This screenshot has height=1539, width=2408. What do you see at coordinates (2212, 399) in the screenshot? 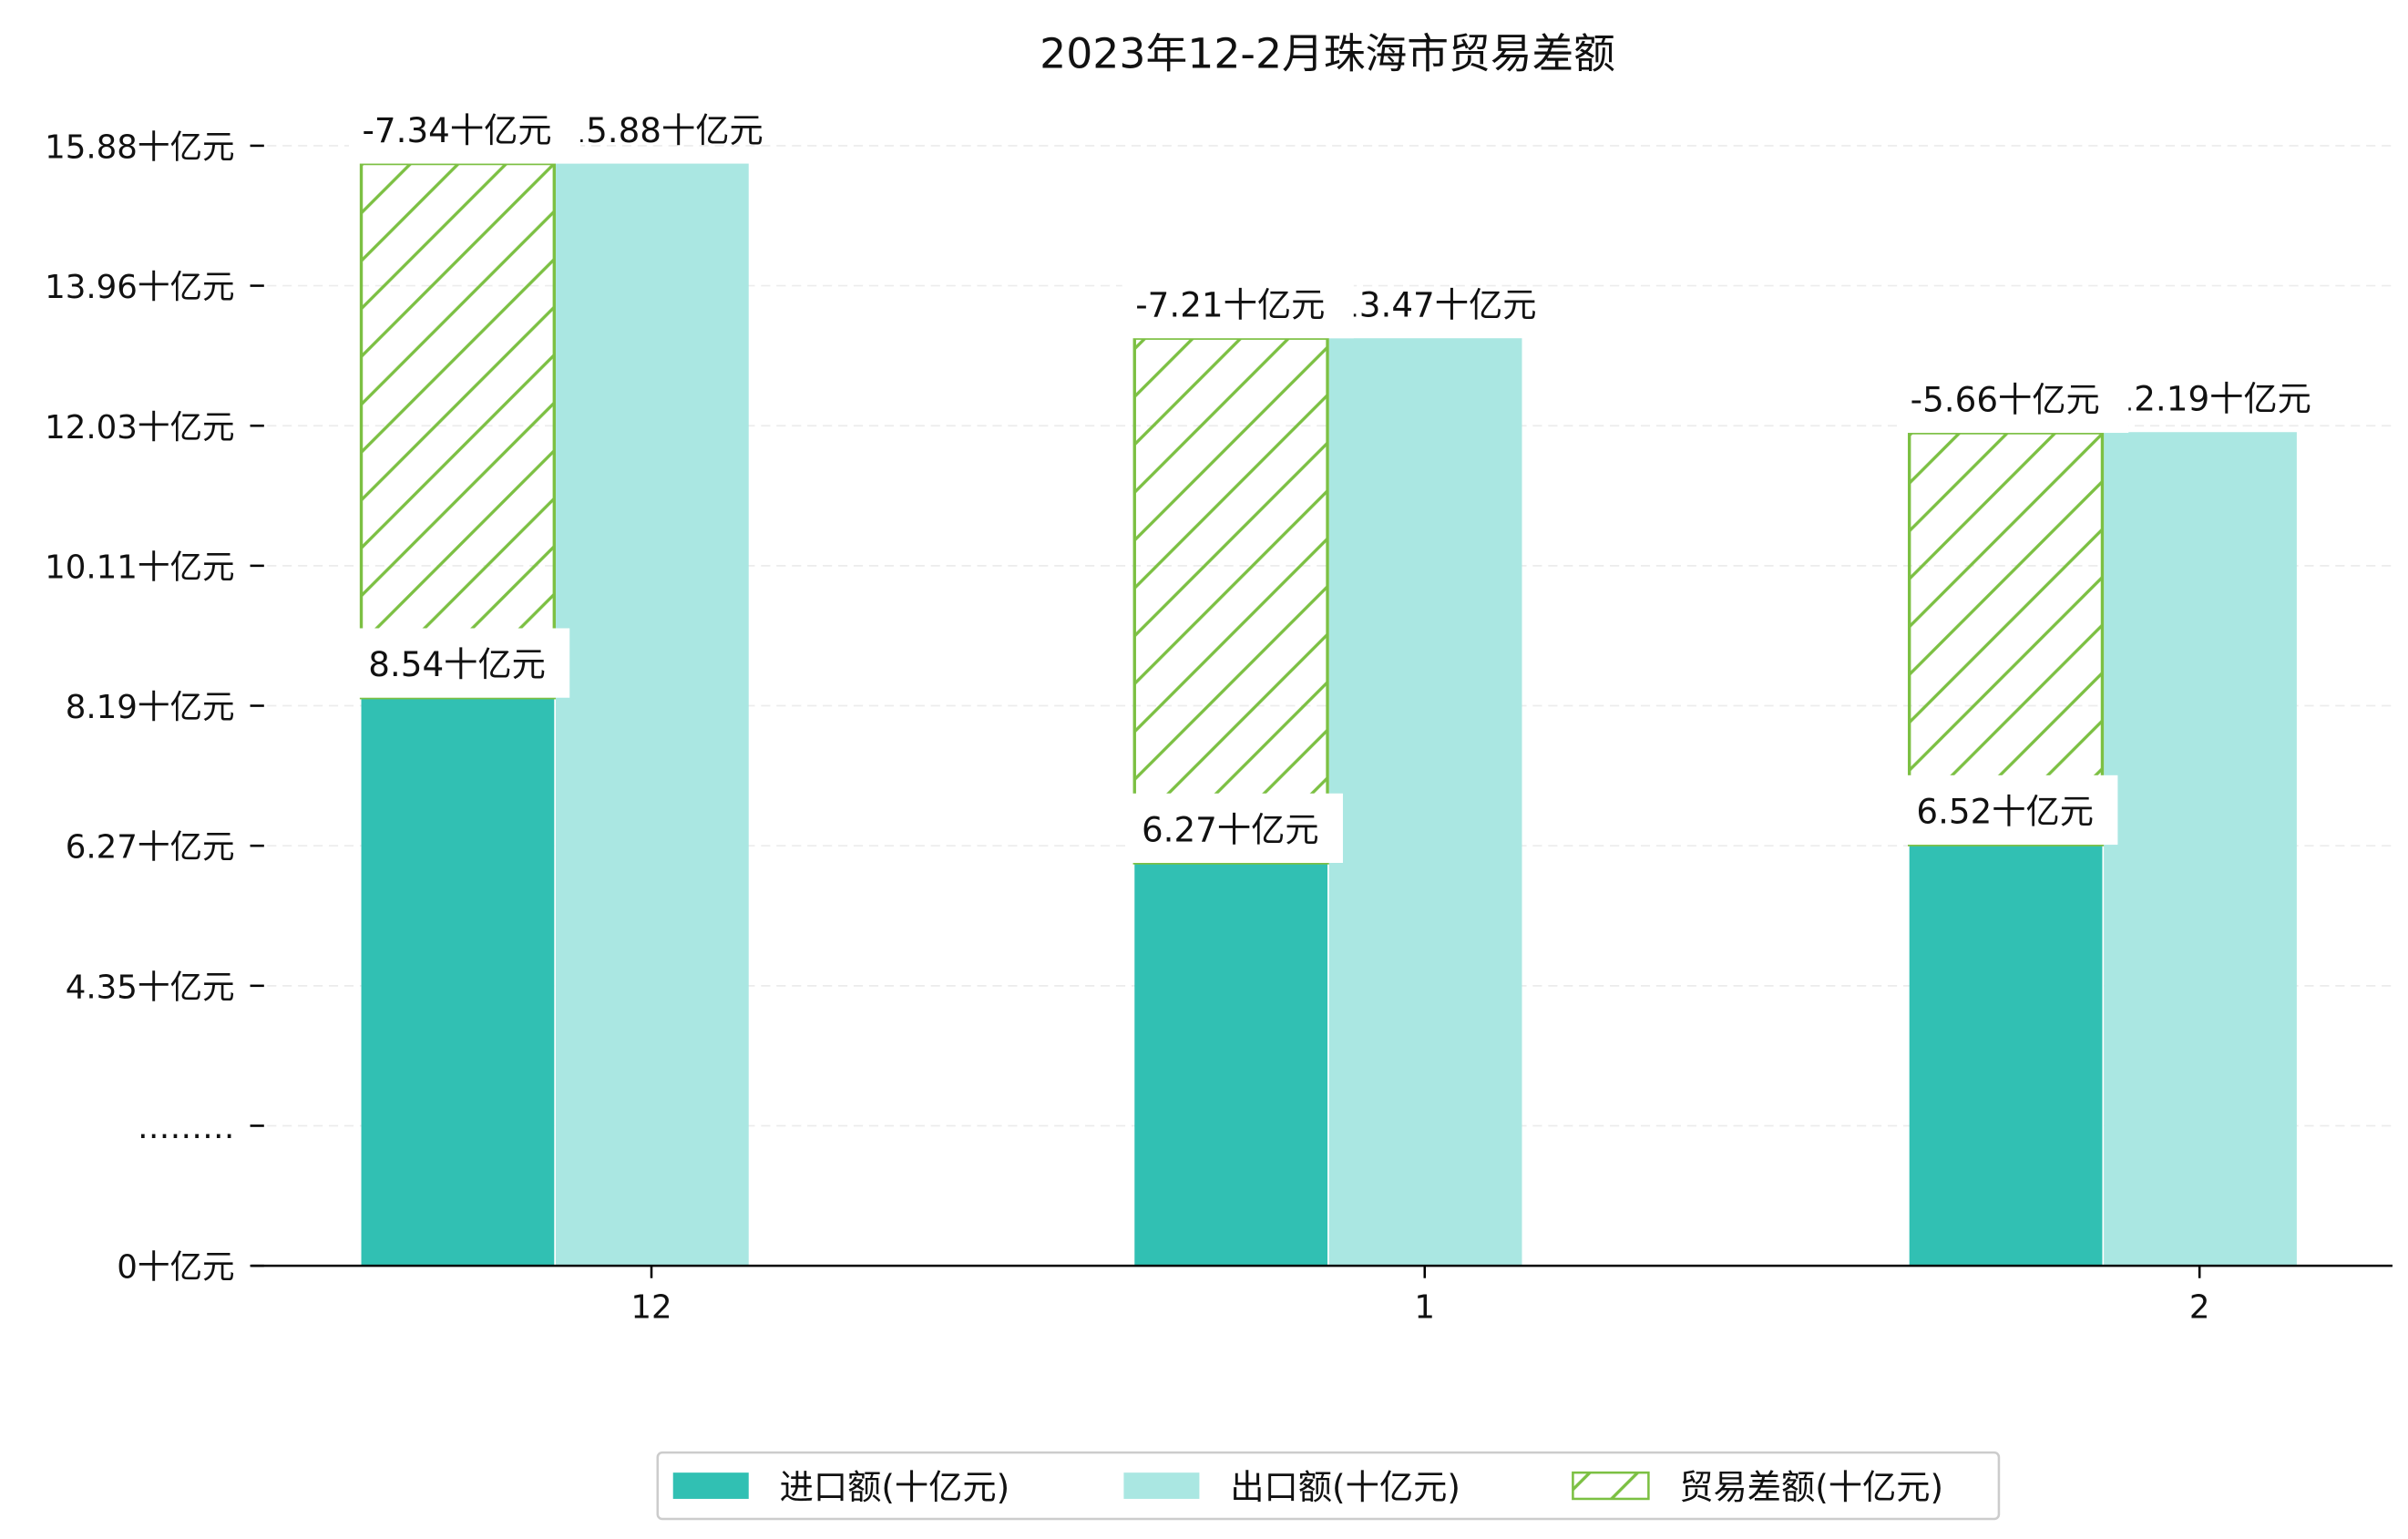
I see `export-data-label: 12.19十亿元` at bounding box center [2212, 399].